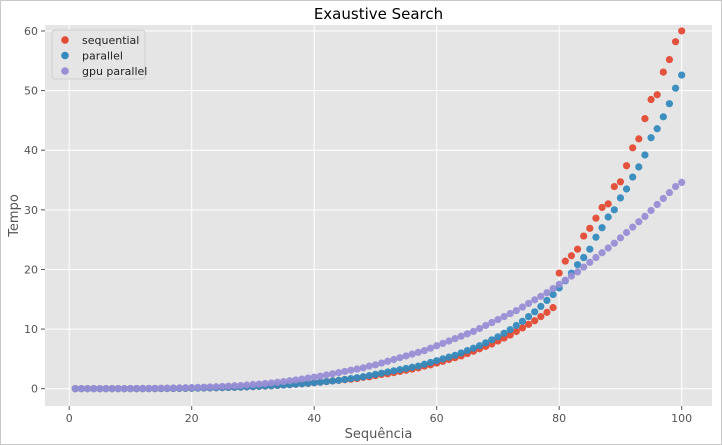 This screenshot has width=722, height=445. What do you see at coordinates (69, 418) in the screenshot?
I see `x-tick-label: 0` at bounding box center [69, 418].